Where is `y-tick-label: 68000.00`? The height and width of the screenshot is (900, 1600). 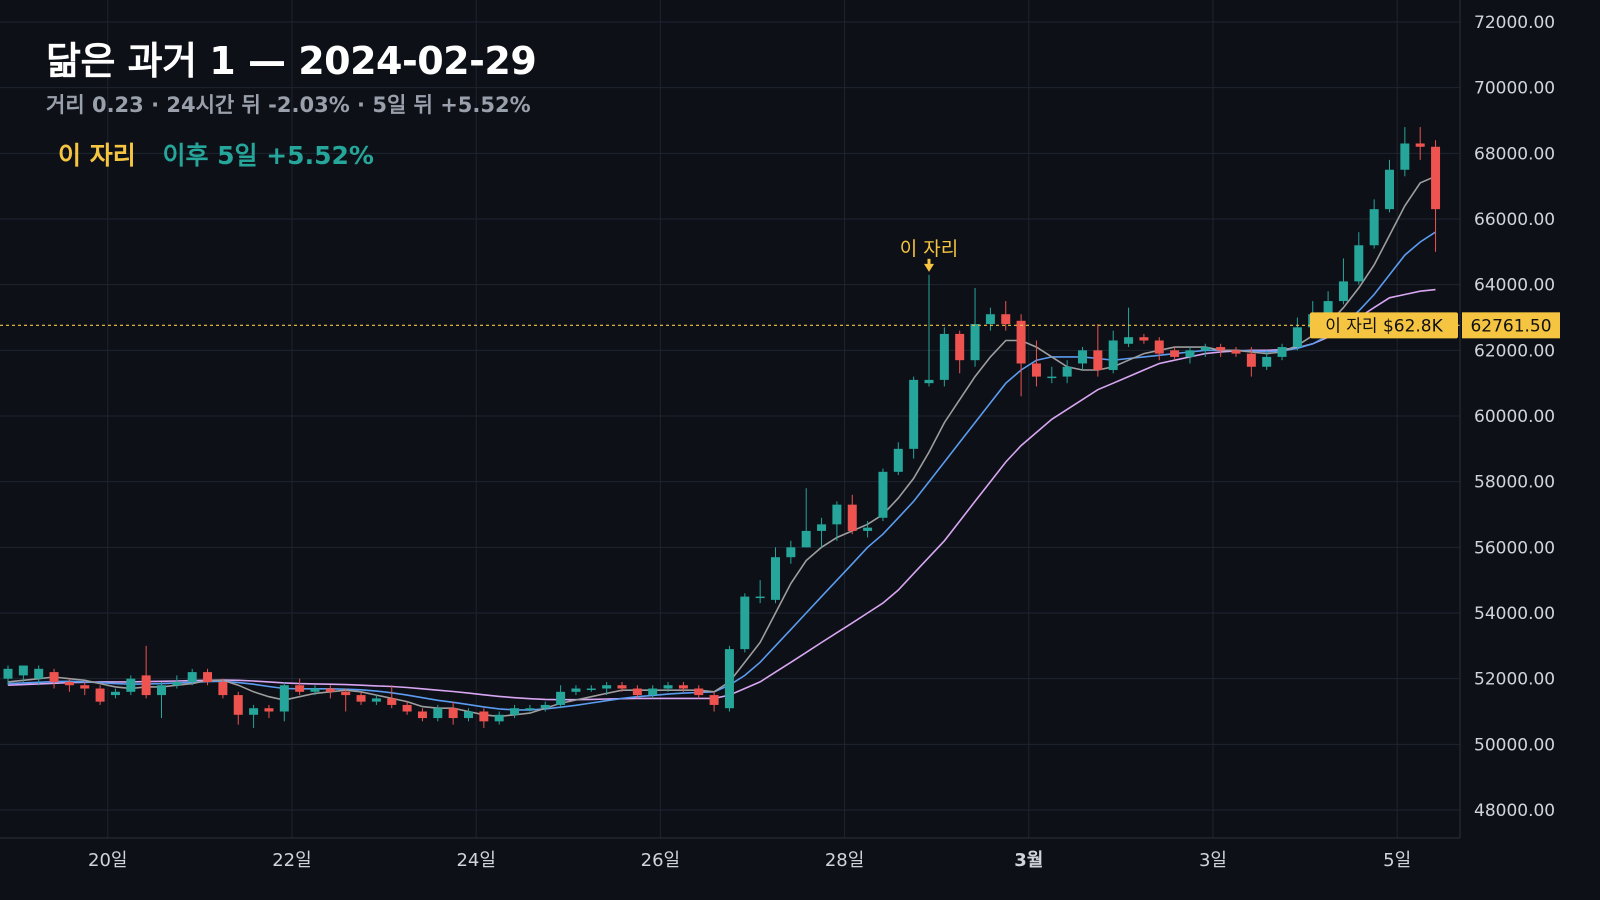
y-tick-label: 68000.00 is located at coordinates (1514, 154).